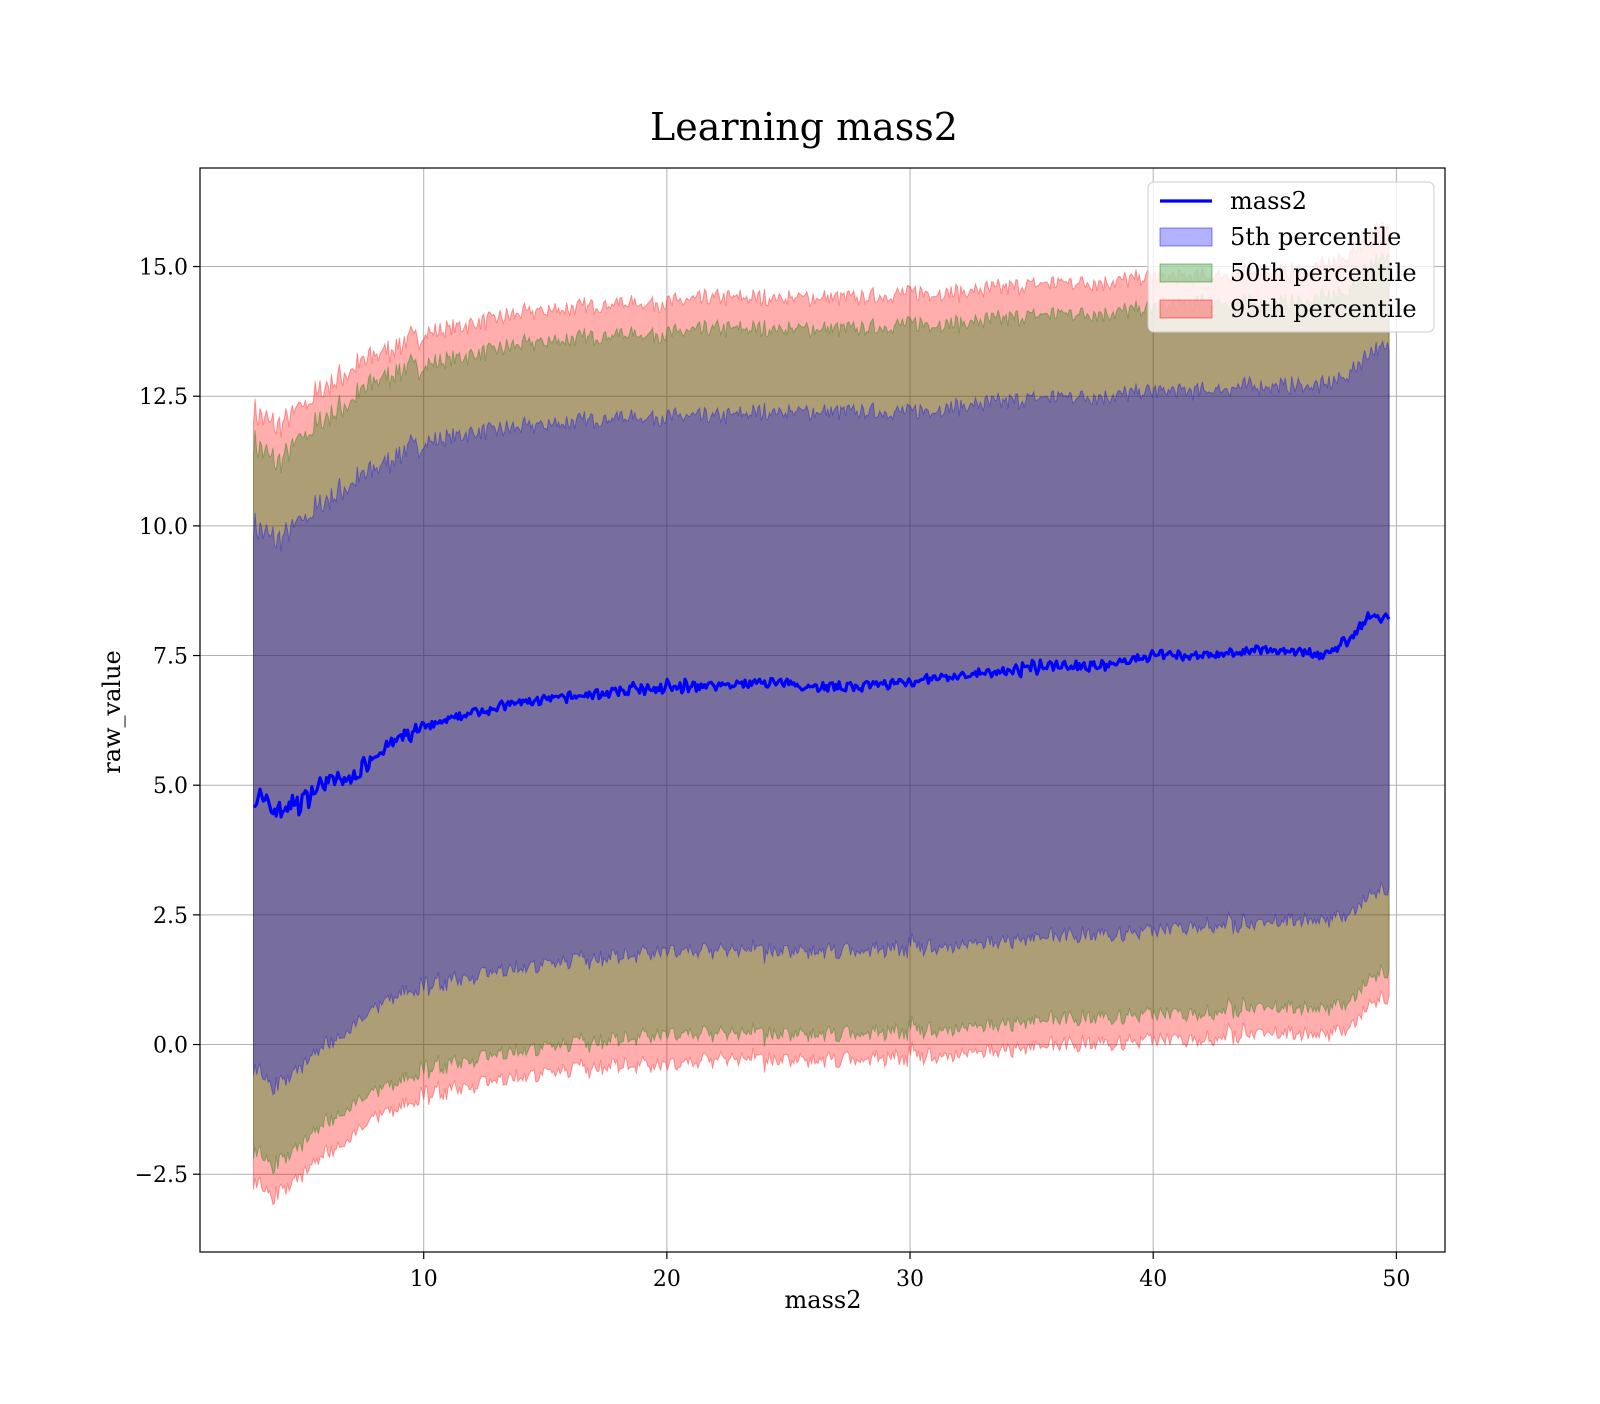 This screenshot has height=1404, width=1600. I want to click on y-tick-label: 0.0, so click(170, 1046).